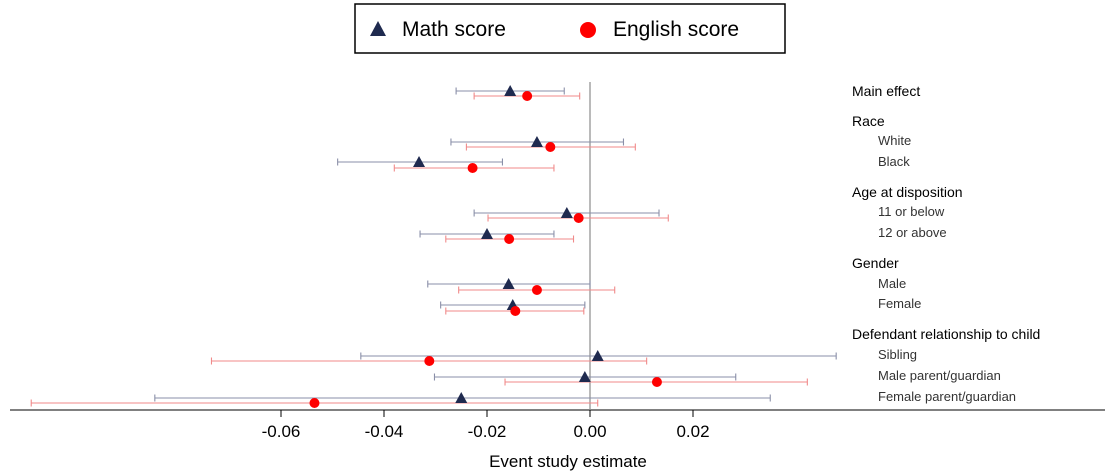 This screenshot has height=471, width=1120. What do you see at coordinates (947, 396) in the screenshot?
I see `subgroup-label: Female parent/guardian` at bounding box center [947, 396].